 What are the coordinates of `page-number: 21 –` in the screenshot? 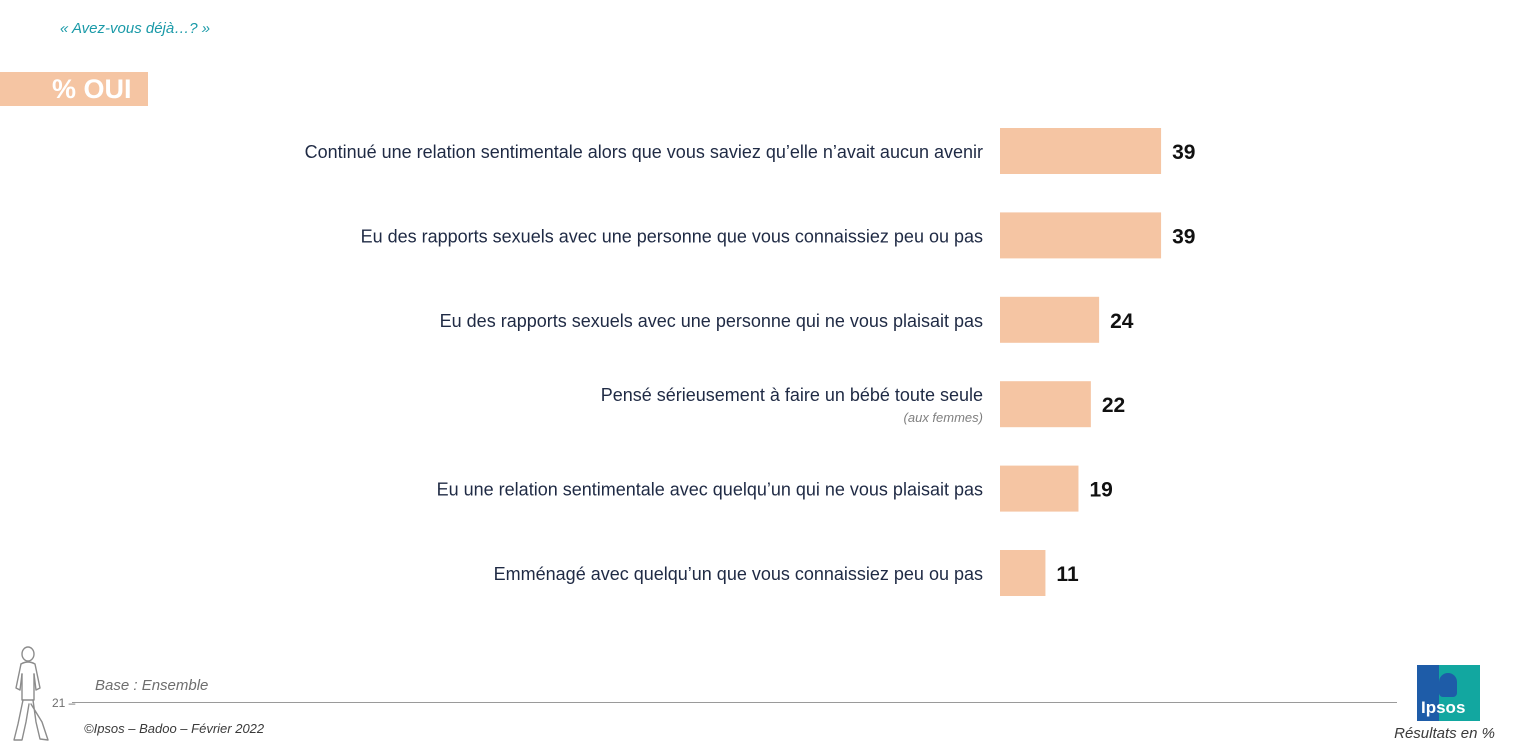 It's located at (64, 703).